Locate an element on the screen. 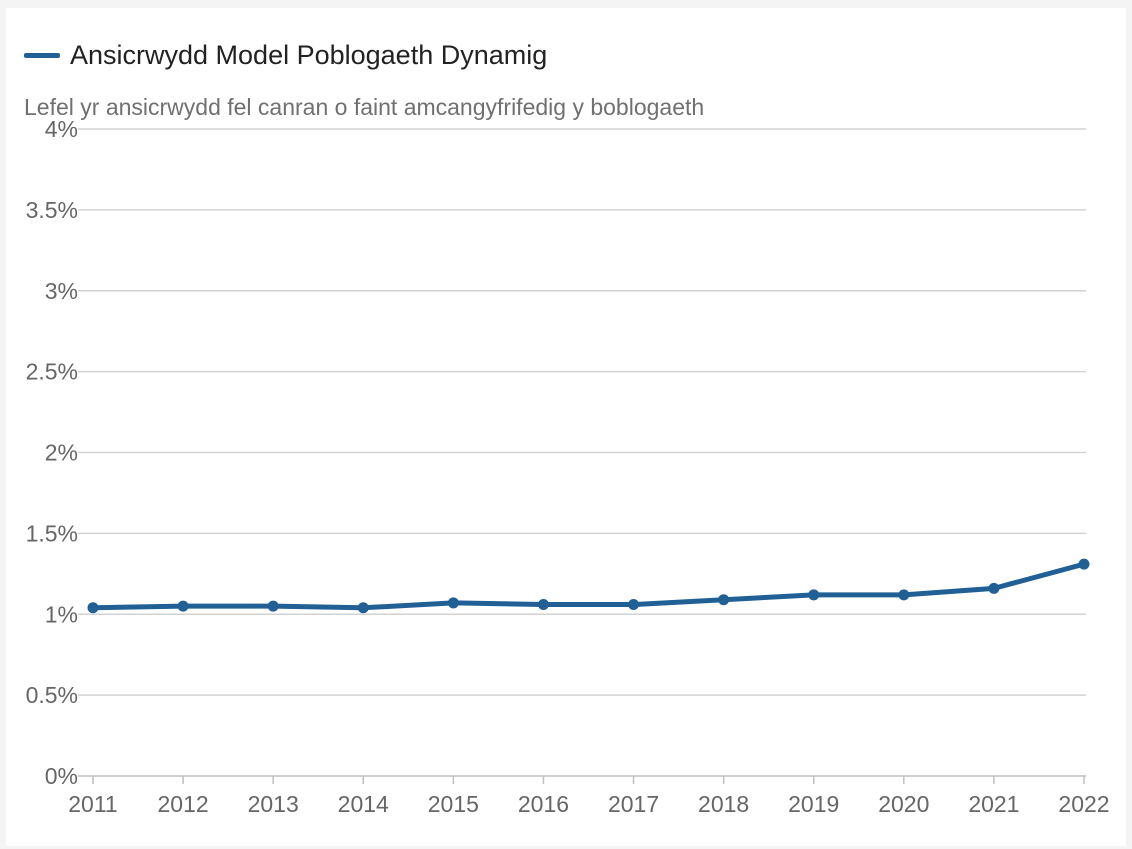  series-line is located at coordinates (588, 586).